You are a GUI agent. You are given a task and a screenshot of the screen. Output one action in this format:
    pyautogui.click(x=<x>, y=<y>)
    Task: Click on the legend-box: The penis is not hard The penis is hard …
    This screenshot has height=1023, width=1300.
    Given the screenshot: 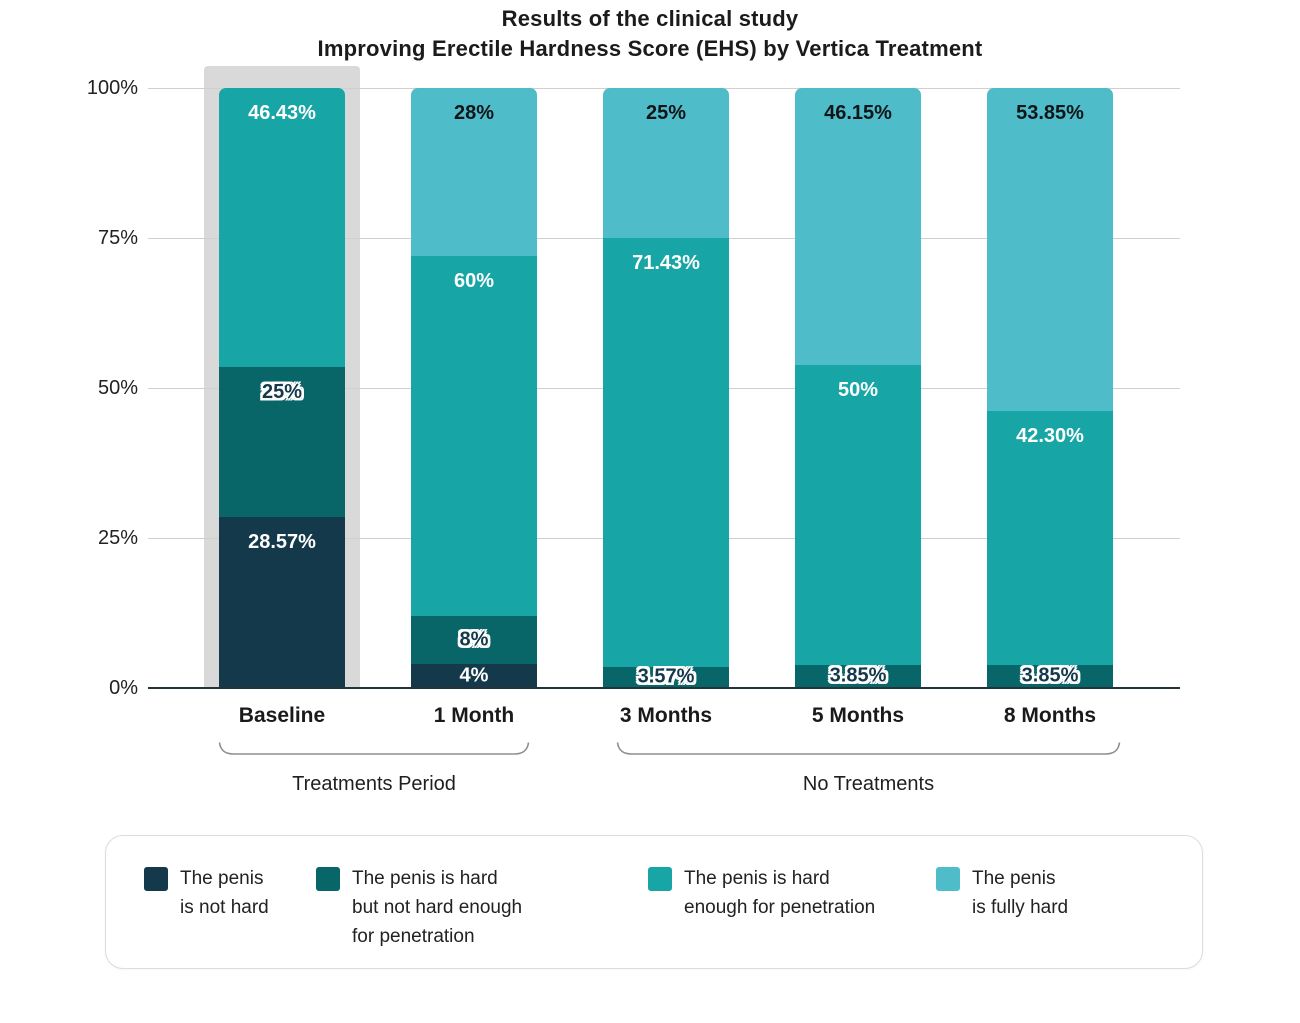 What is the action you would take?
    pyautogui.click(x=654, y=902)
    